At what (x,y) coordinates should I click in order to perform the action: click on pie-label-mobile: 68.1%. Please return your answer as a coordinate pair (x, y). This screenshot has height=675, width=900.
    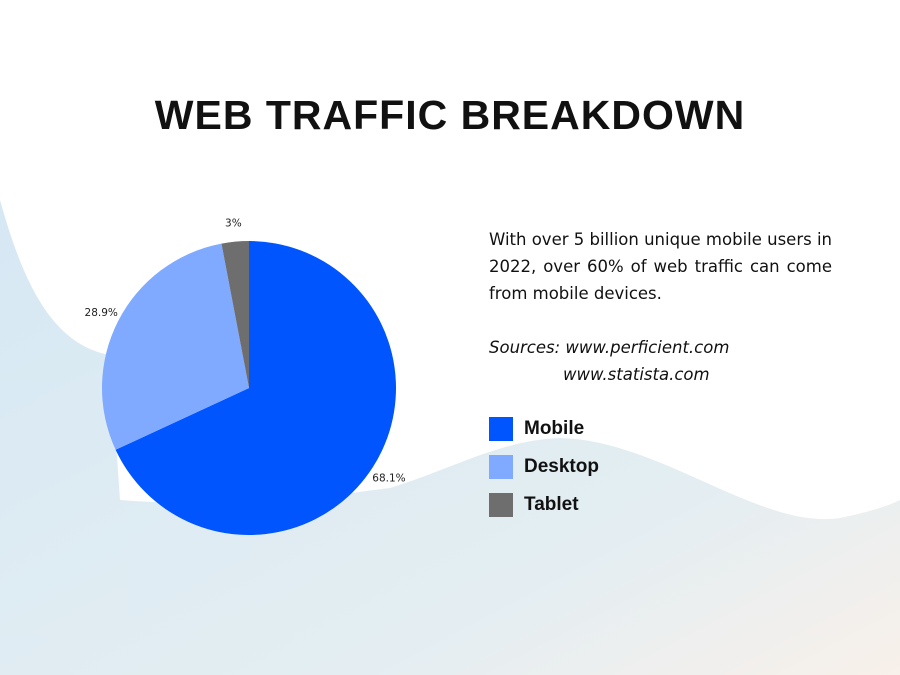
    Looking at the image, I should click on (388, 478).